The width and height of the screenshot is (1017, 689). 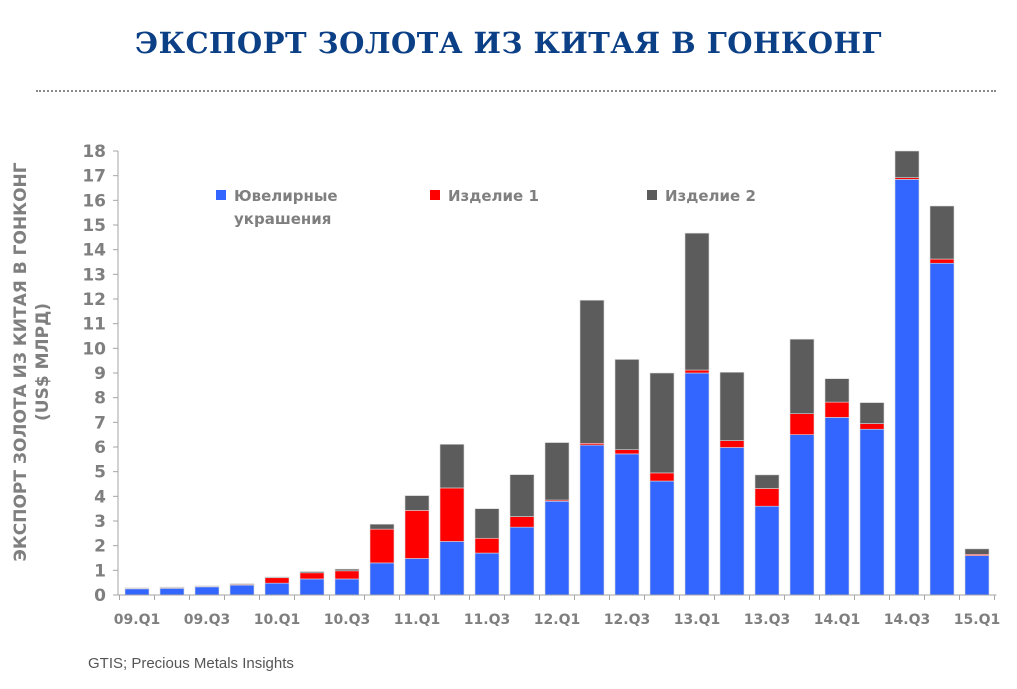 What do you see at coordinates (312, 576) in the screenshot?
I see `bar-10.Q2-series-2` at bounding box center [312, 576].